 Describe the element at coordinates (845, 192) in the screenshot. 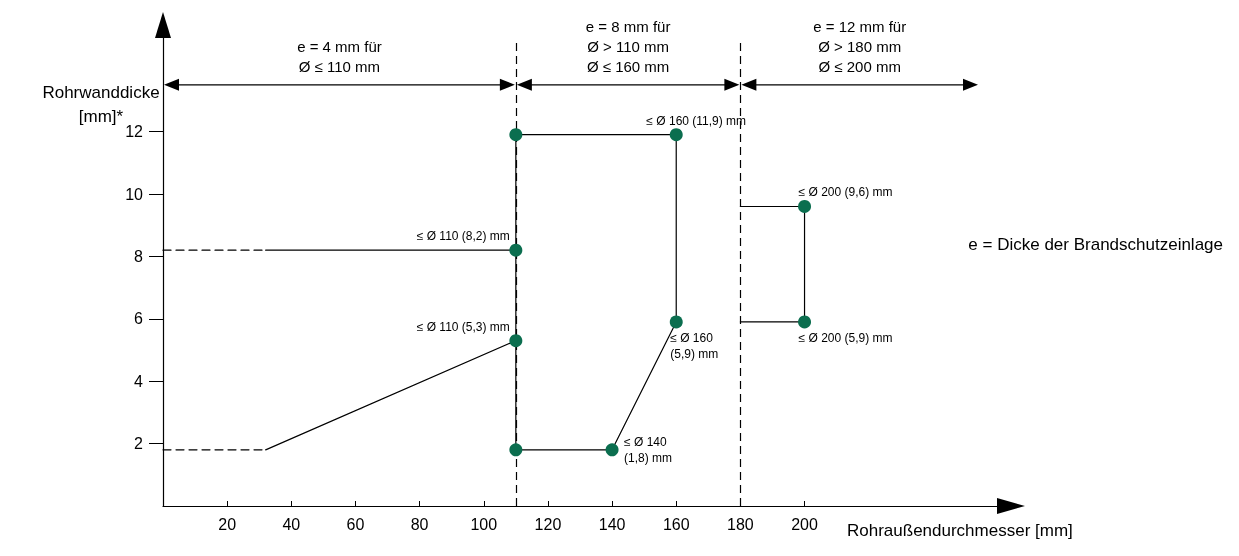

I see `annotation: ≤ Ø 200 (9,6) mm` at that location.